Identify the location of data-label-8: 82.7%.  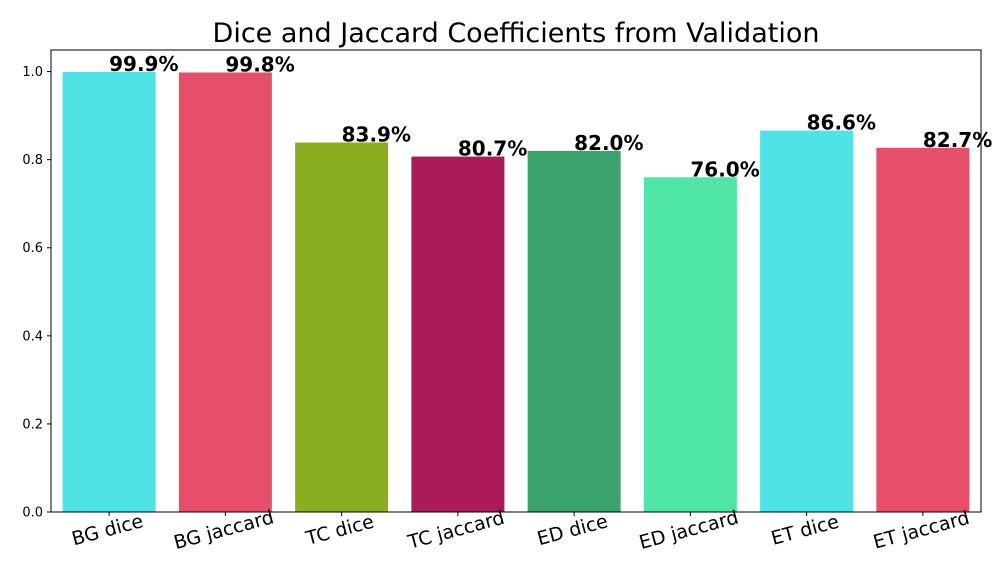
(957, 140).